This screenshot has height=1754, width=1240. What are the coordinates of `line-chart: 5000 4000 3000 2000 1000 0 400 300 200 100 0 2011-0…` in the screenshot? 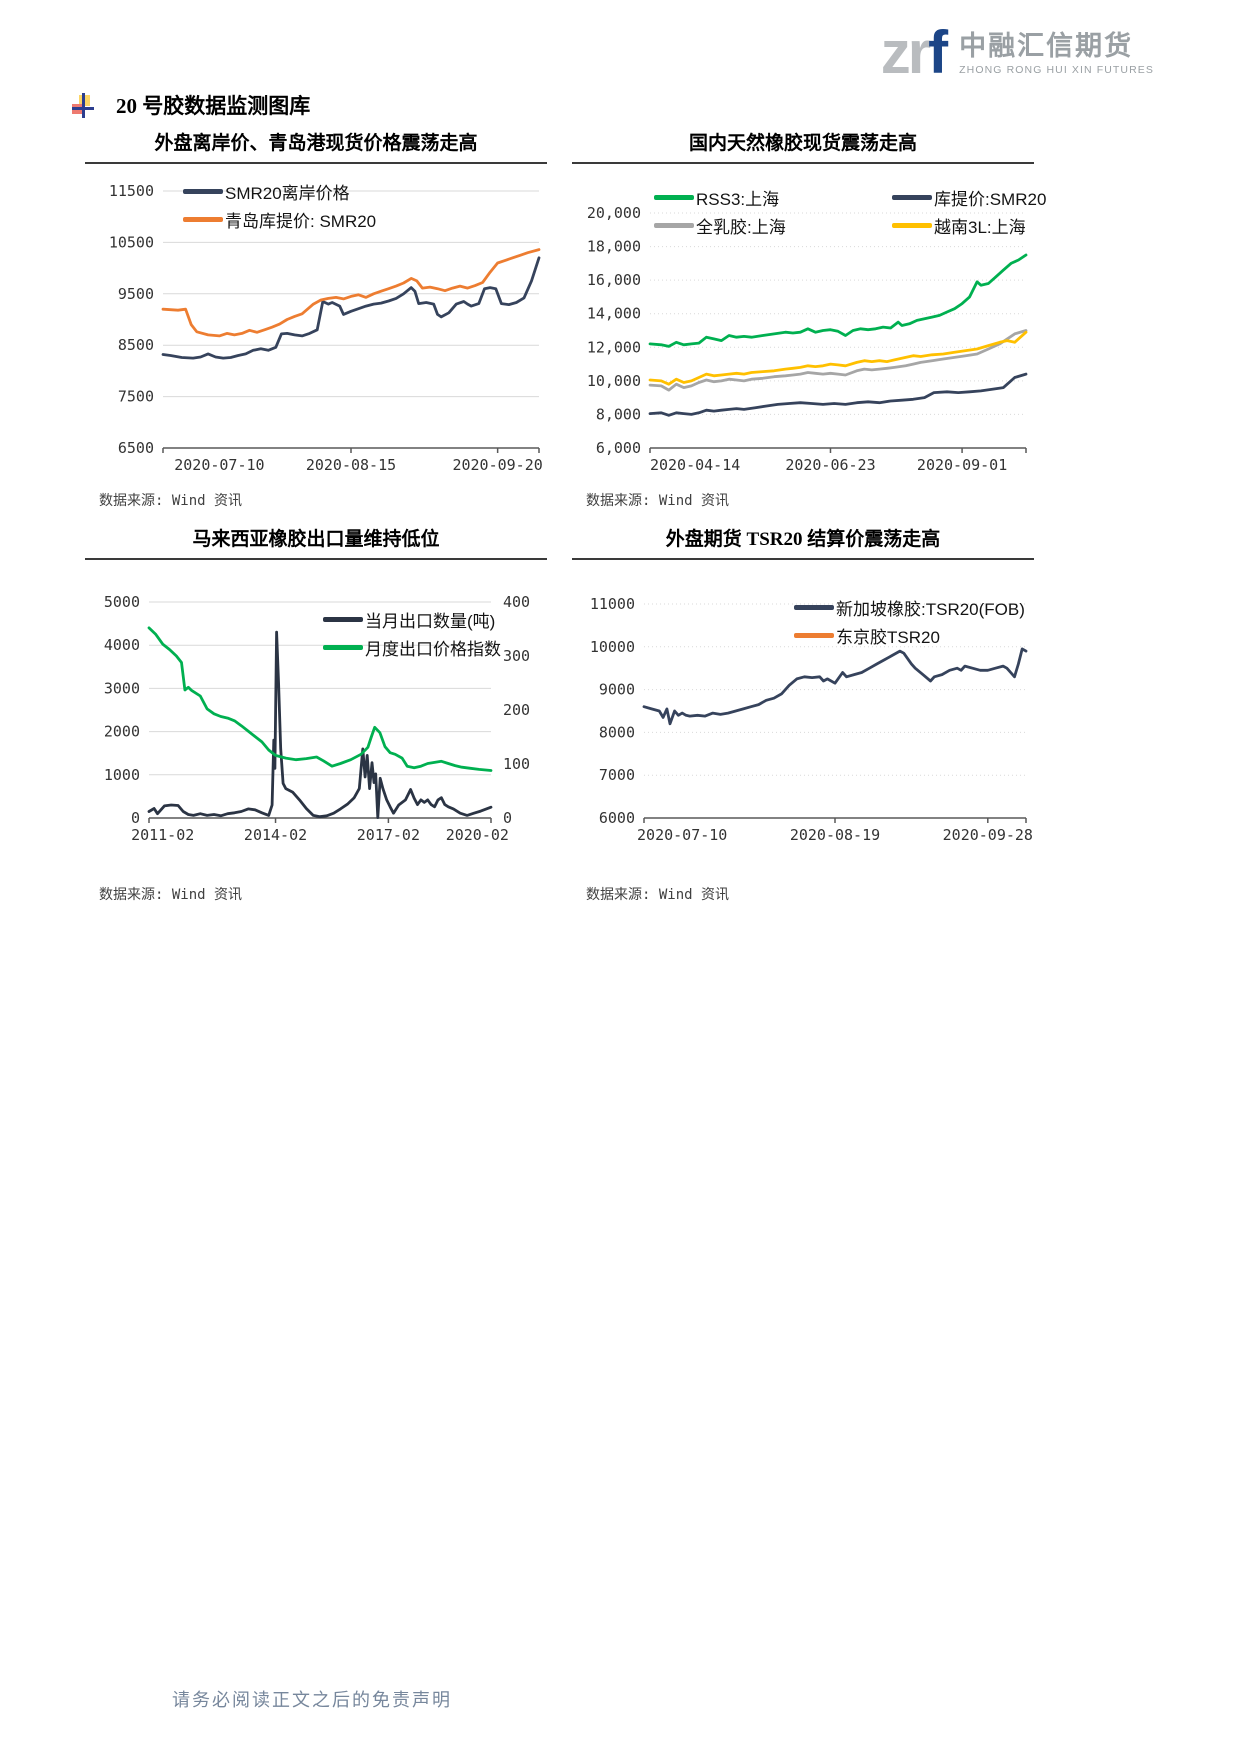 It's located at (316, 707).